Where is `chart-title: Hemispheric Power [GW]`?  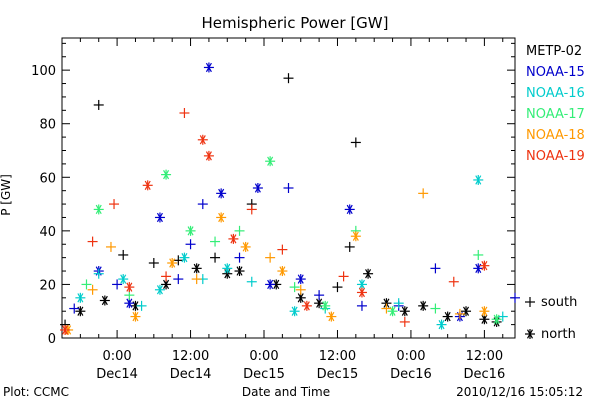 chart-title: Hemispheric Power [GW] is located at coordinates (295, 23).